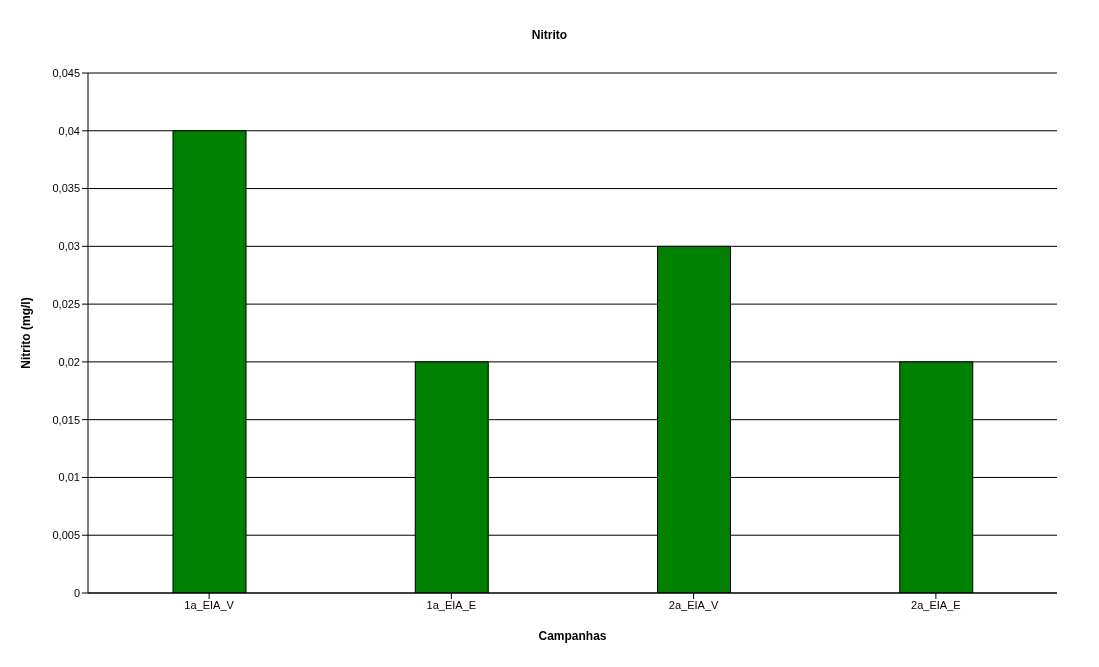  What do you see at coordinates (66, 419) in the screenshot?
I see `y-tick-label: 0,015` at bounding box center [66, 419].